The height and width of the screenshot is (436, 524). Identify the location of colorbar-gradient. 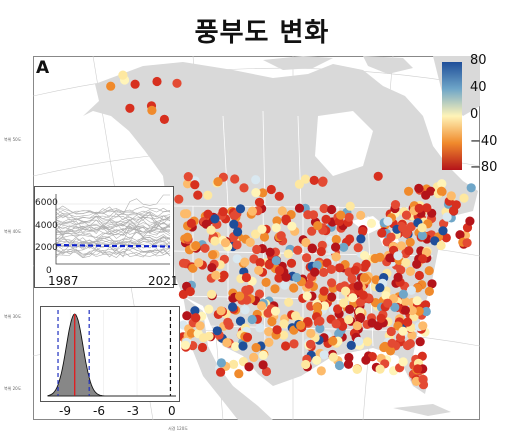
(452, 116).